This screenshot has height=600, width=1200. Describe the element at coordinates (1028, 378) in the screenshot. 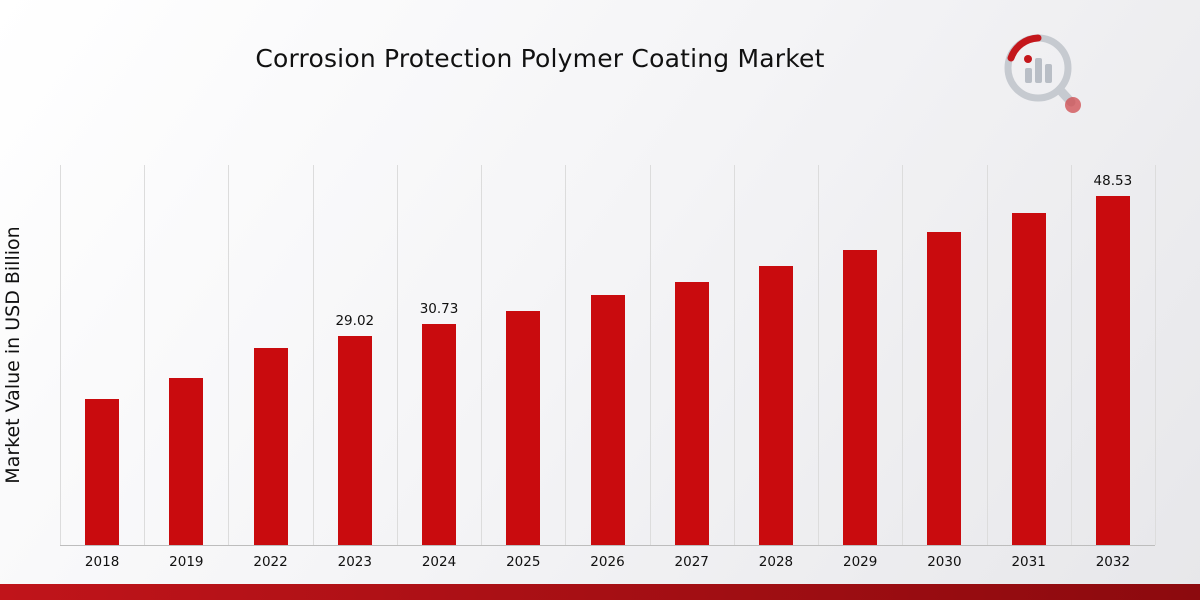

I see `bar-2031` at that location.